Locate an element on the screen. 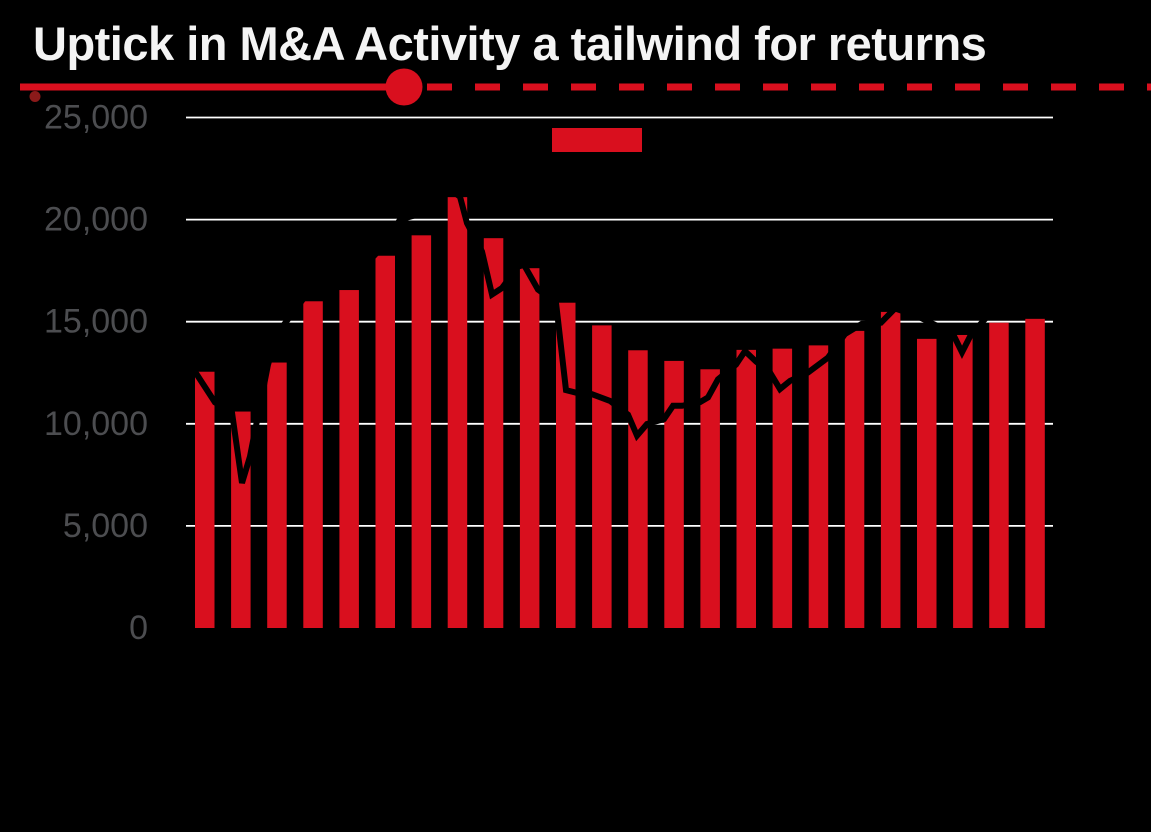  y-axis-tick-label: 20,000 is located at coordinates (96, 220).